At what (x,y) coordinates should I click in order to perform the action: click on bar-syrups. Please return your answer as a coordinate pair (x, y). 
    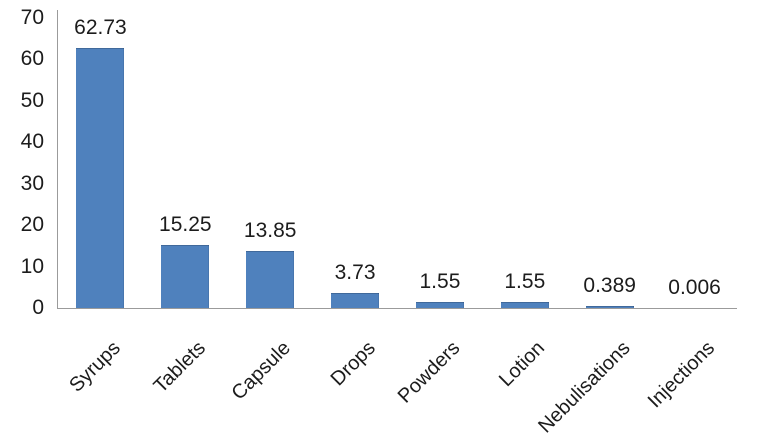
    Looking at the image, I should click on (100, 178).